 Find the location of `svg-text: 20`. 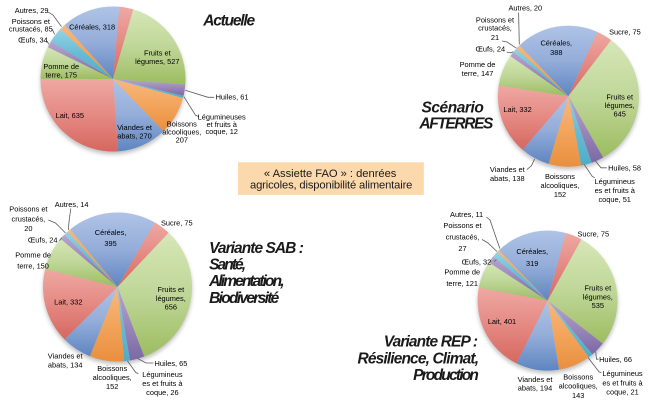

svg-text: 20 is located at coordinates (28, 228).